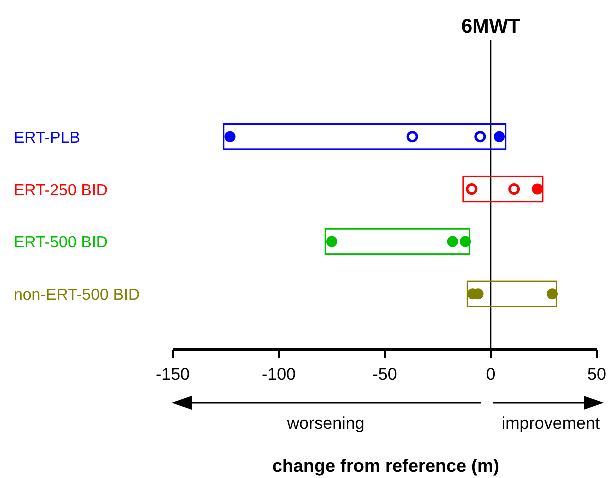 The width and height of the screenshot is (614, 478). I want to click on text: worsening, so click(325, 423).